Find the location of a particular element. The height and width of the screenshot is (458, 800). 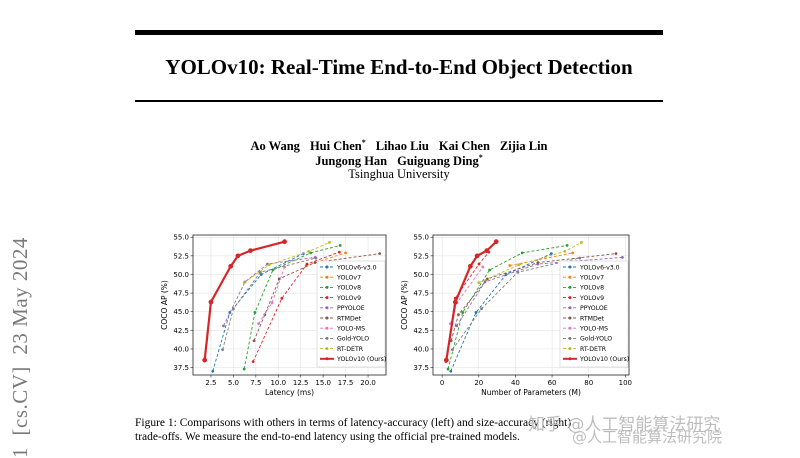

x-tick-label: 20.0 is located at coordinates (368, 383).